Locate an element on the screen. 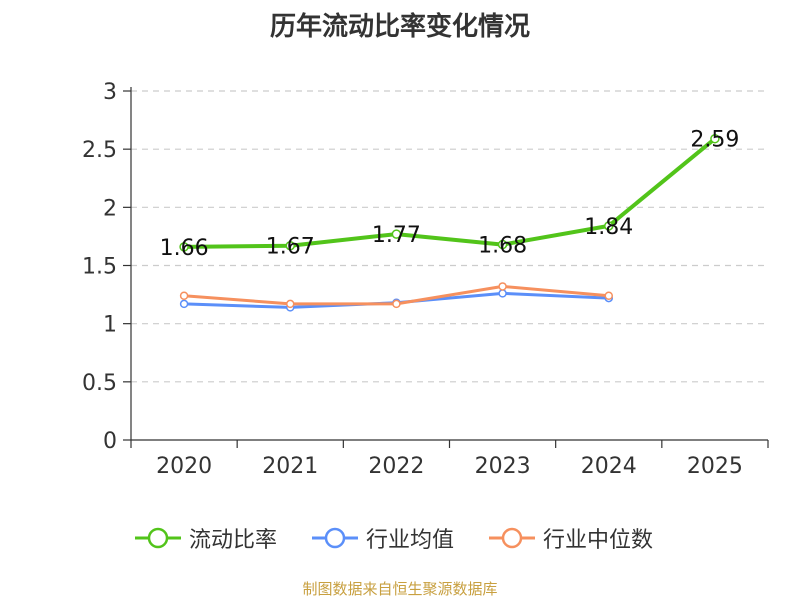  data-label: 1.84 is located at coordinates (608, 227).